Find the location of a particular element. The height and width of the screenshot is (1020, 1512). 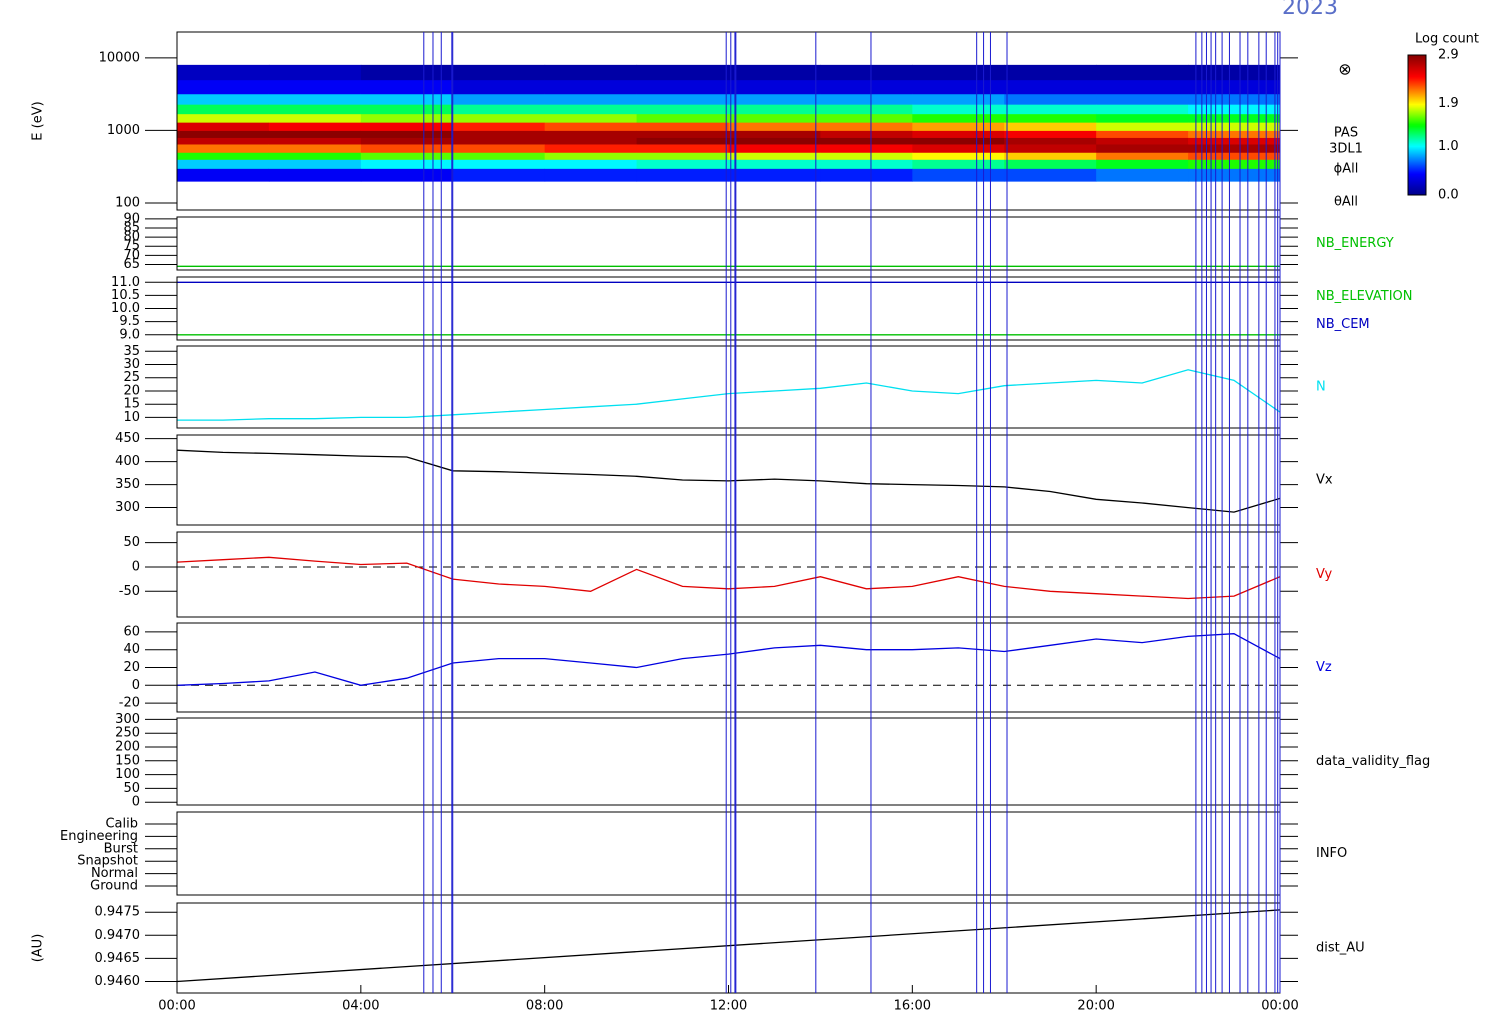

series-label: Vy is located at coordinates (1324, 574).